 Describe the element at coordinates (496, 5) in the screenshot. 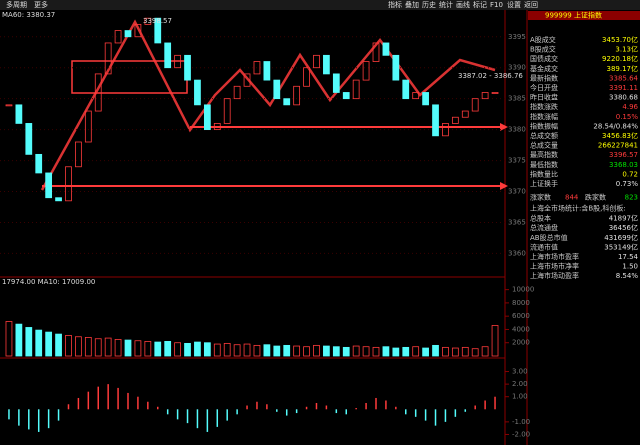

I see `toolbar-button: F10` at that location.